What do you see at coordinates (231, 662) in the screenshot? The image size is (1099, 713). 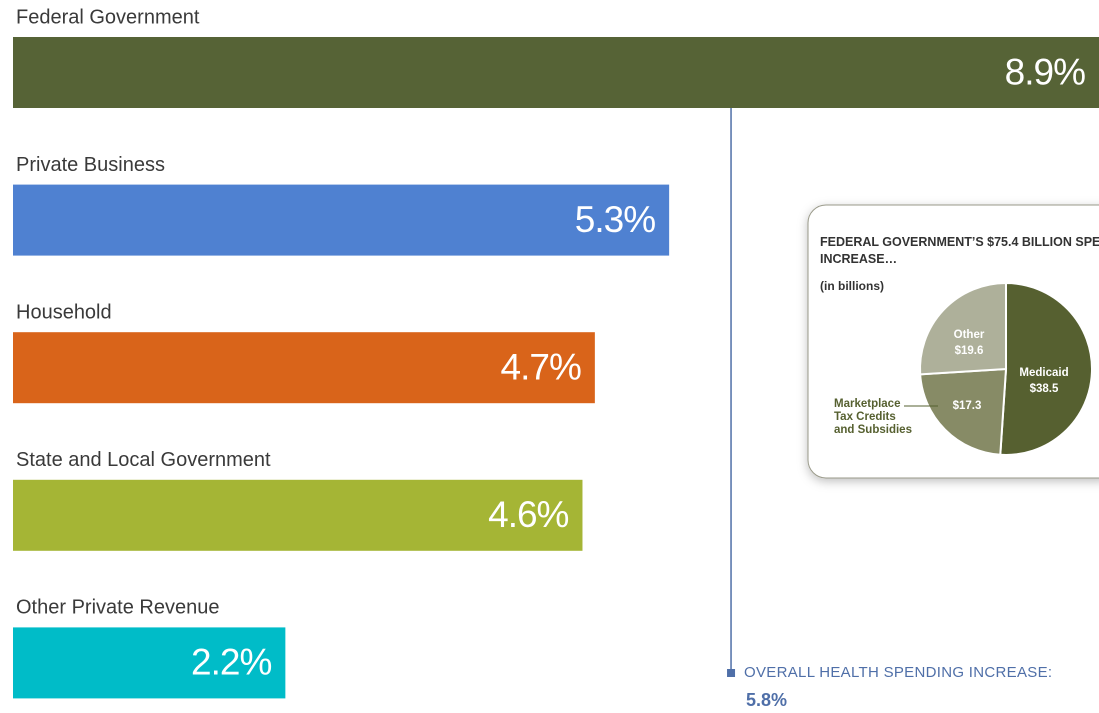 I see `value-label: 2.2%` at bounding box center [231, 662].